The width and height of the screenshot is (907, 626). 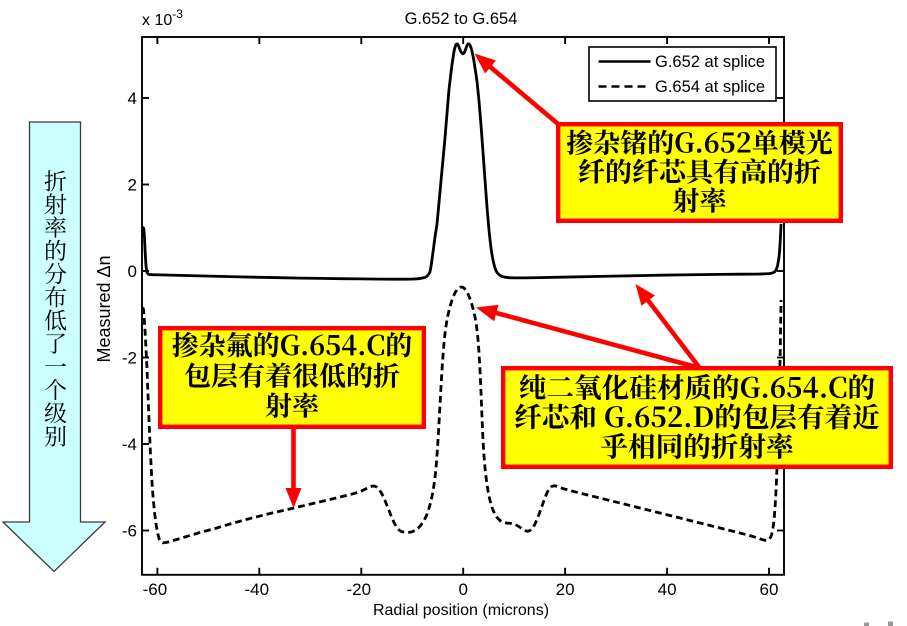 I want to click on svg-text: 60, so click(x=769, y=589).